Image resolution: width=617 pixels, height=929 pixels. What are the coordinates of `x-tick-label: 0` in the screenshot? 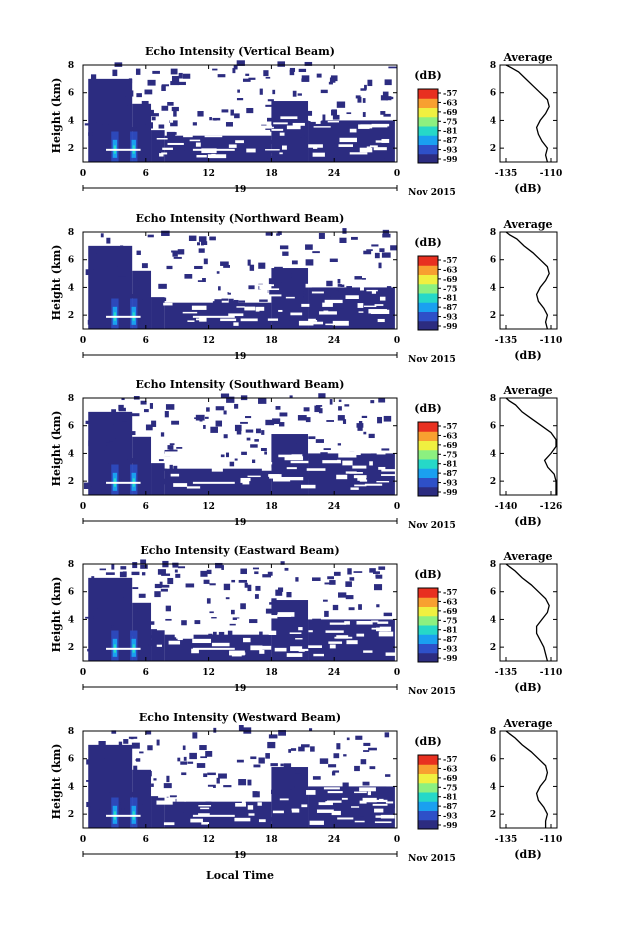 It's located at (397, 174).